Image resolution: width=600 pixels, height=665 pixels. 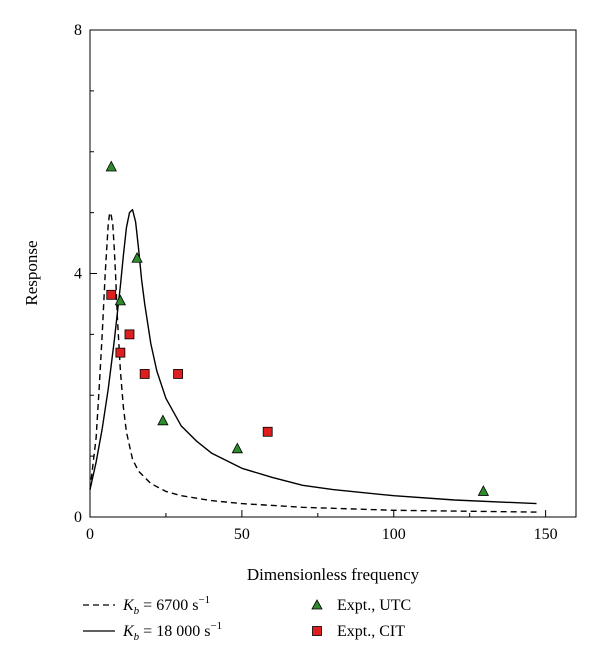 What do you see at coordinates (371, 631) in the screenshot?
I see `legend-label-cit: Expt., CIT` at bounding box center [371, 631].